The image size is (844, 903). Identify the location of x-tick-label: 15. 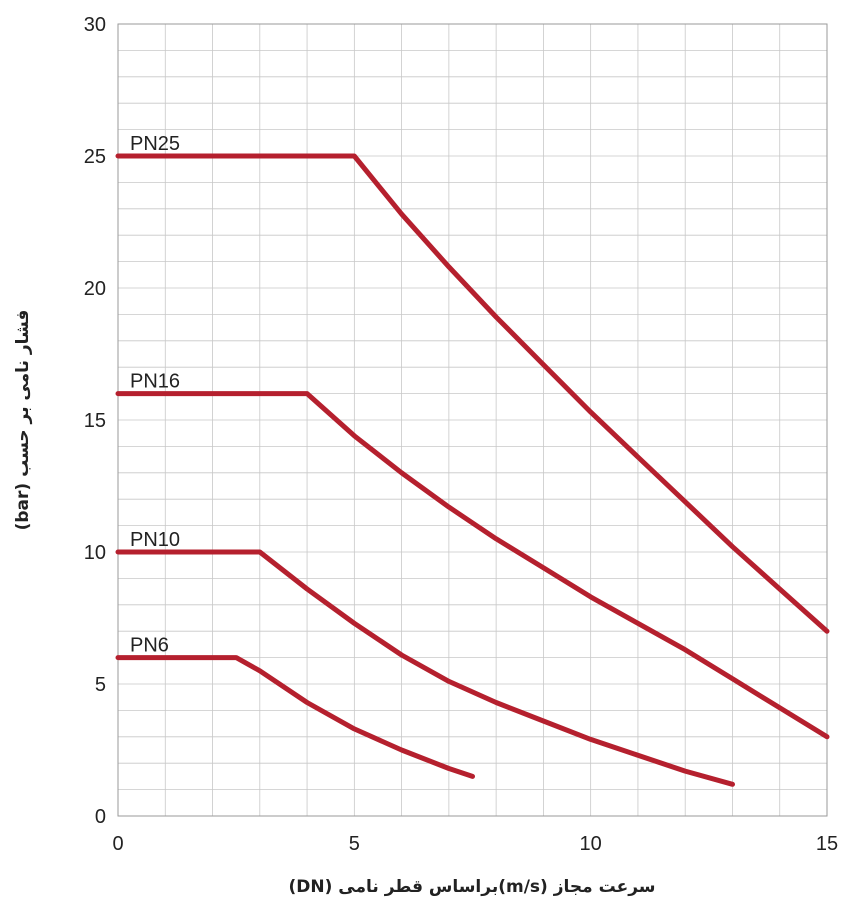
(827, 844).